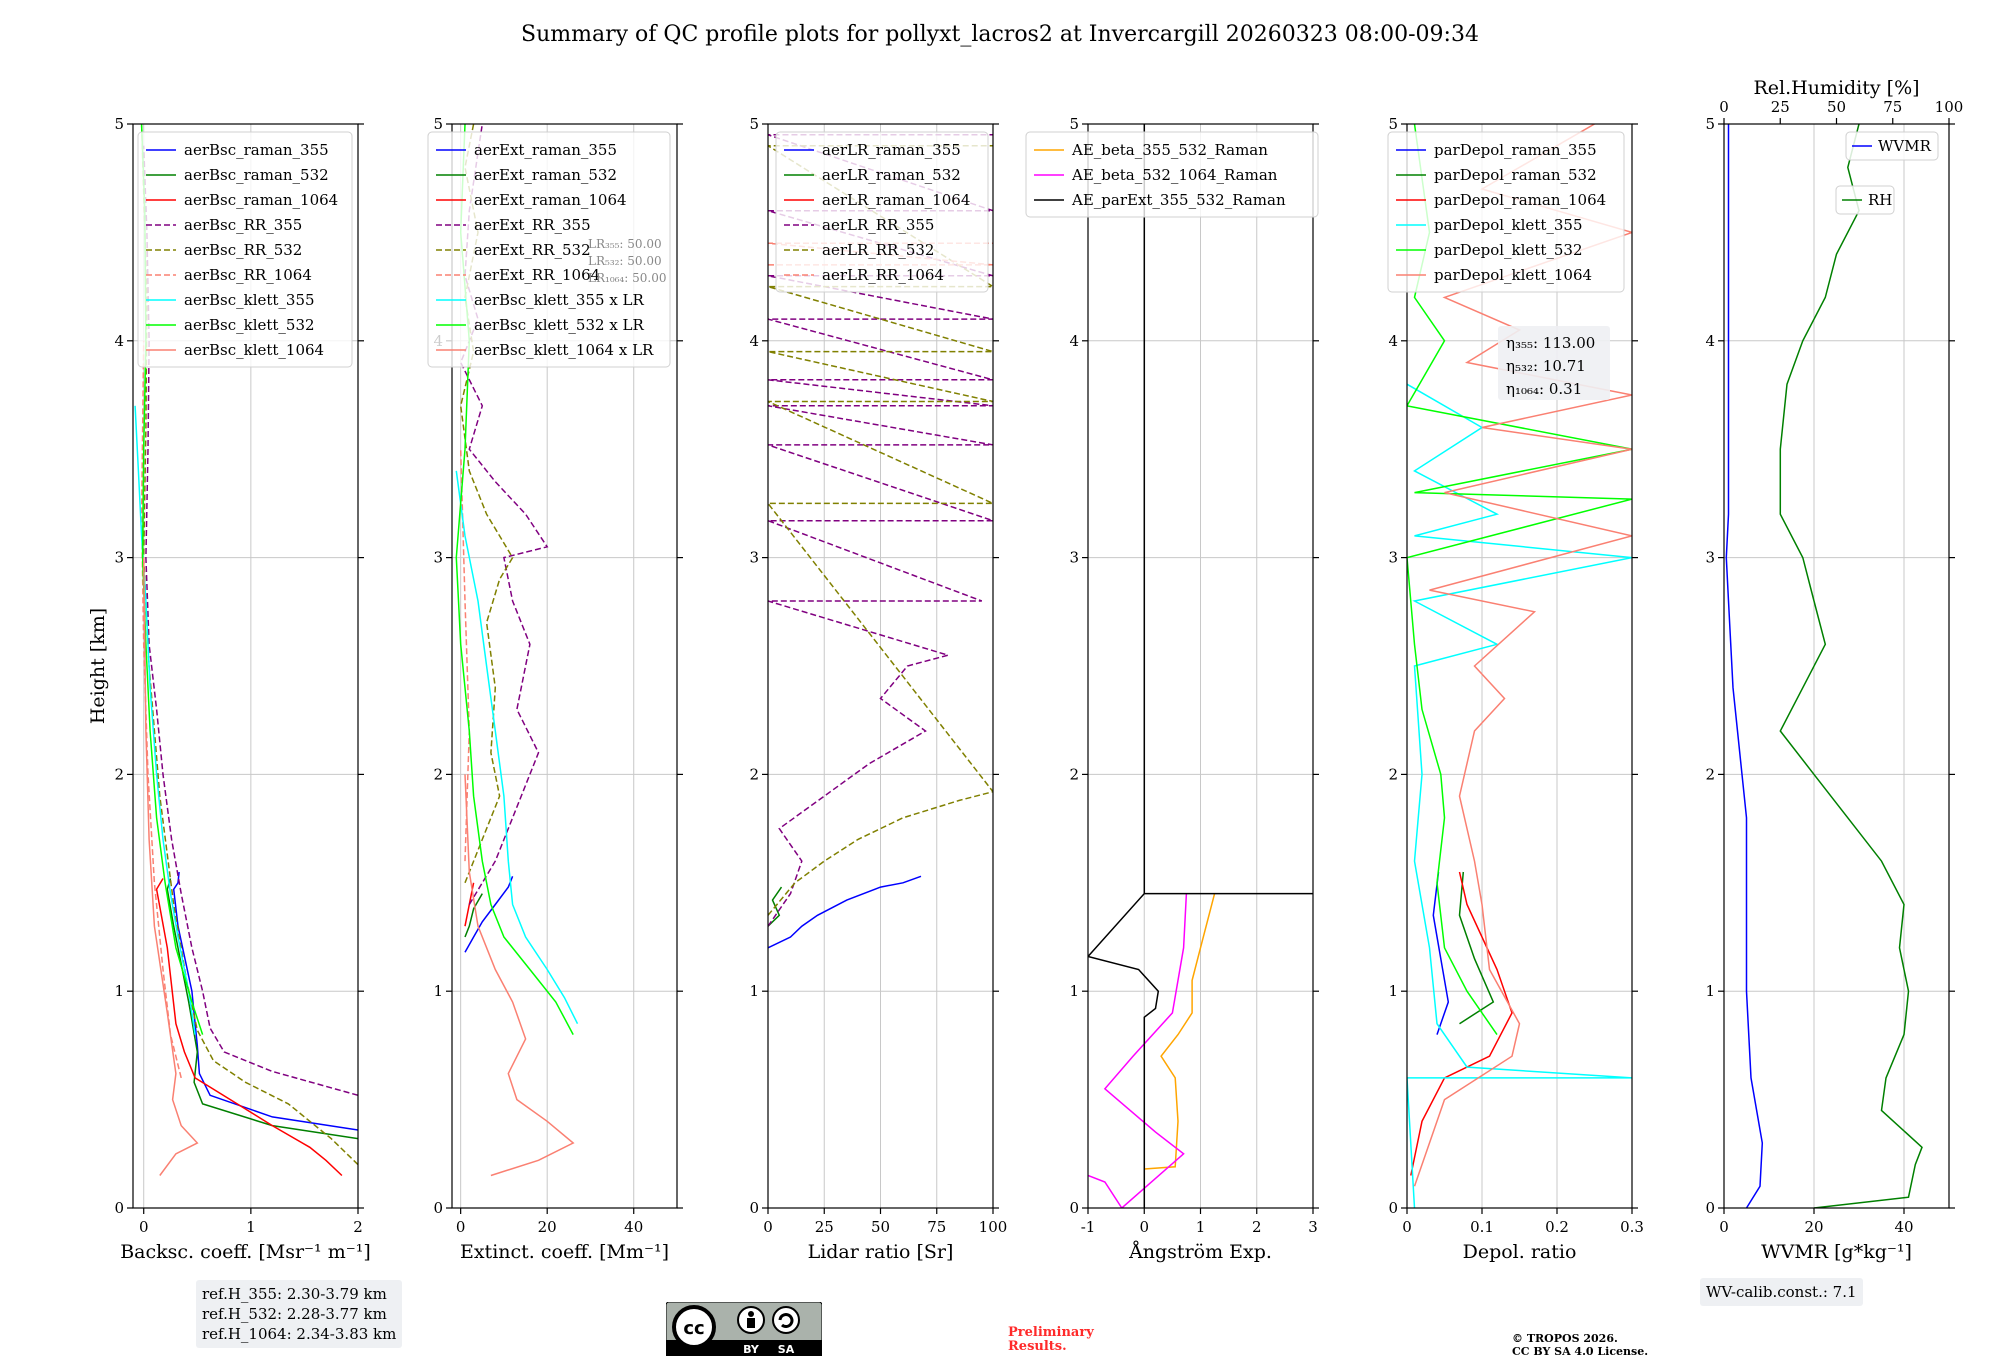 Image resolution: width=2000 pixels, height=1360 pixels. What do you see at coordinates (256, 150) in the screenshot?
I see `legend-label: aerBsc_raman_355` at bounding box center [256, 150].